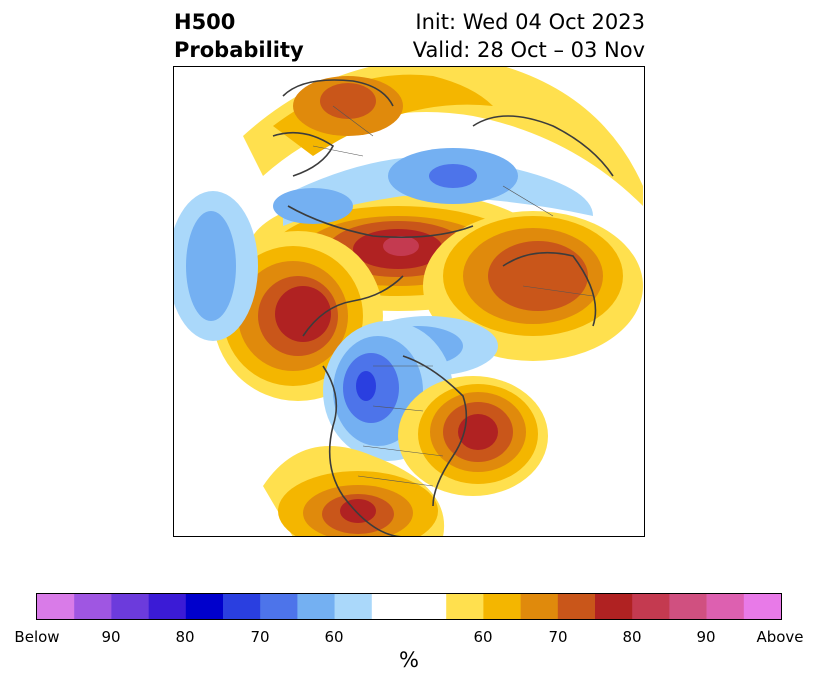 This screenshot has height=686, width=819. What do you see at coordinates (780, 637) in the screenshot?
I see `cbar-tick-above: Above` at bounding box center [780, 637].